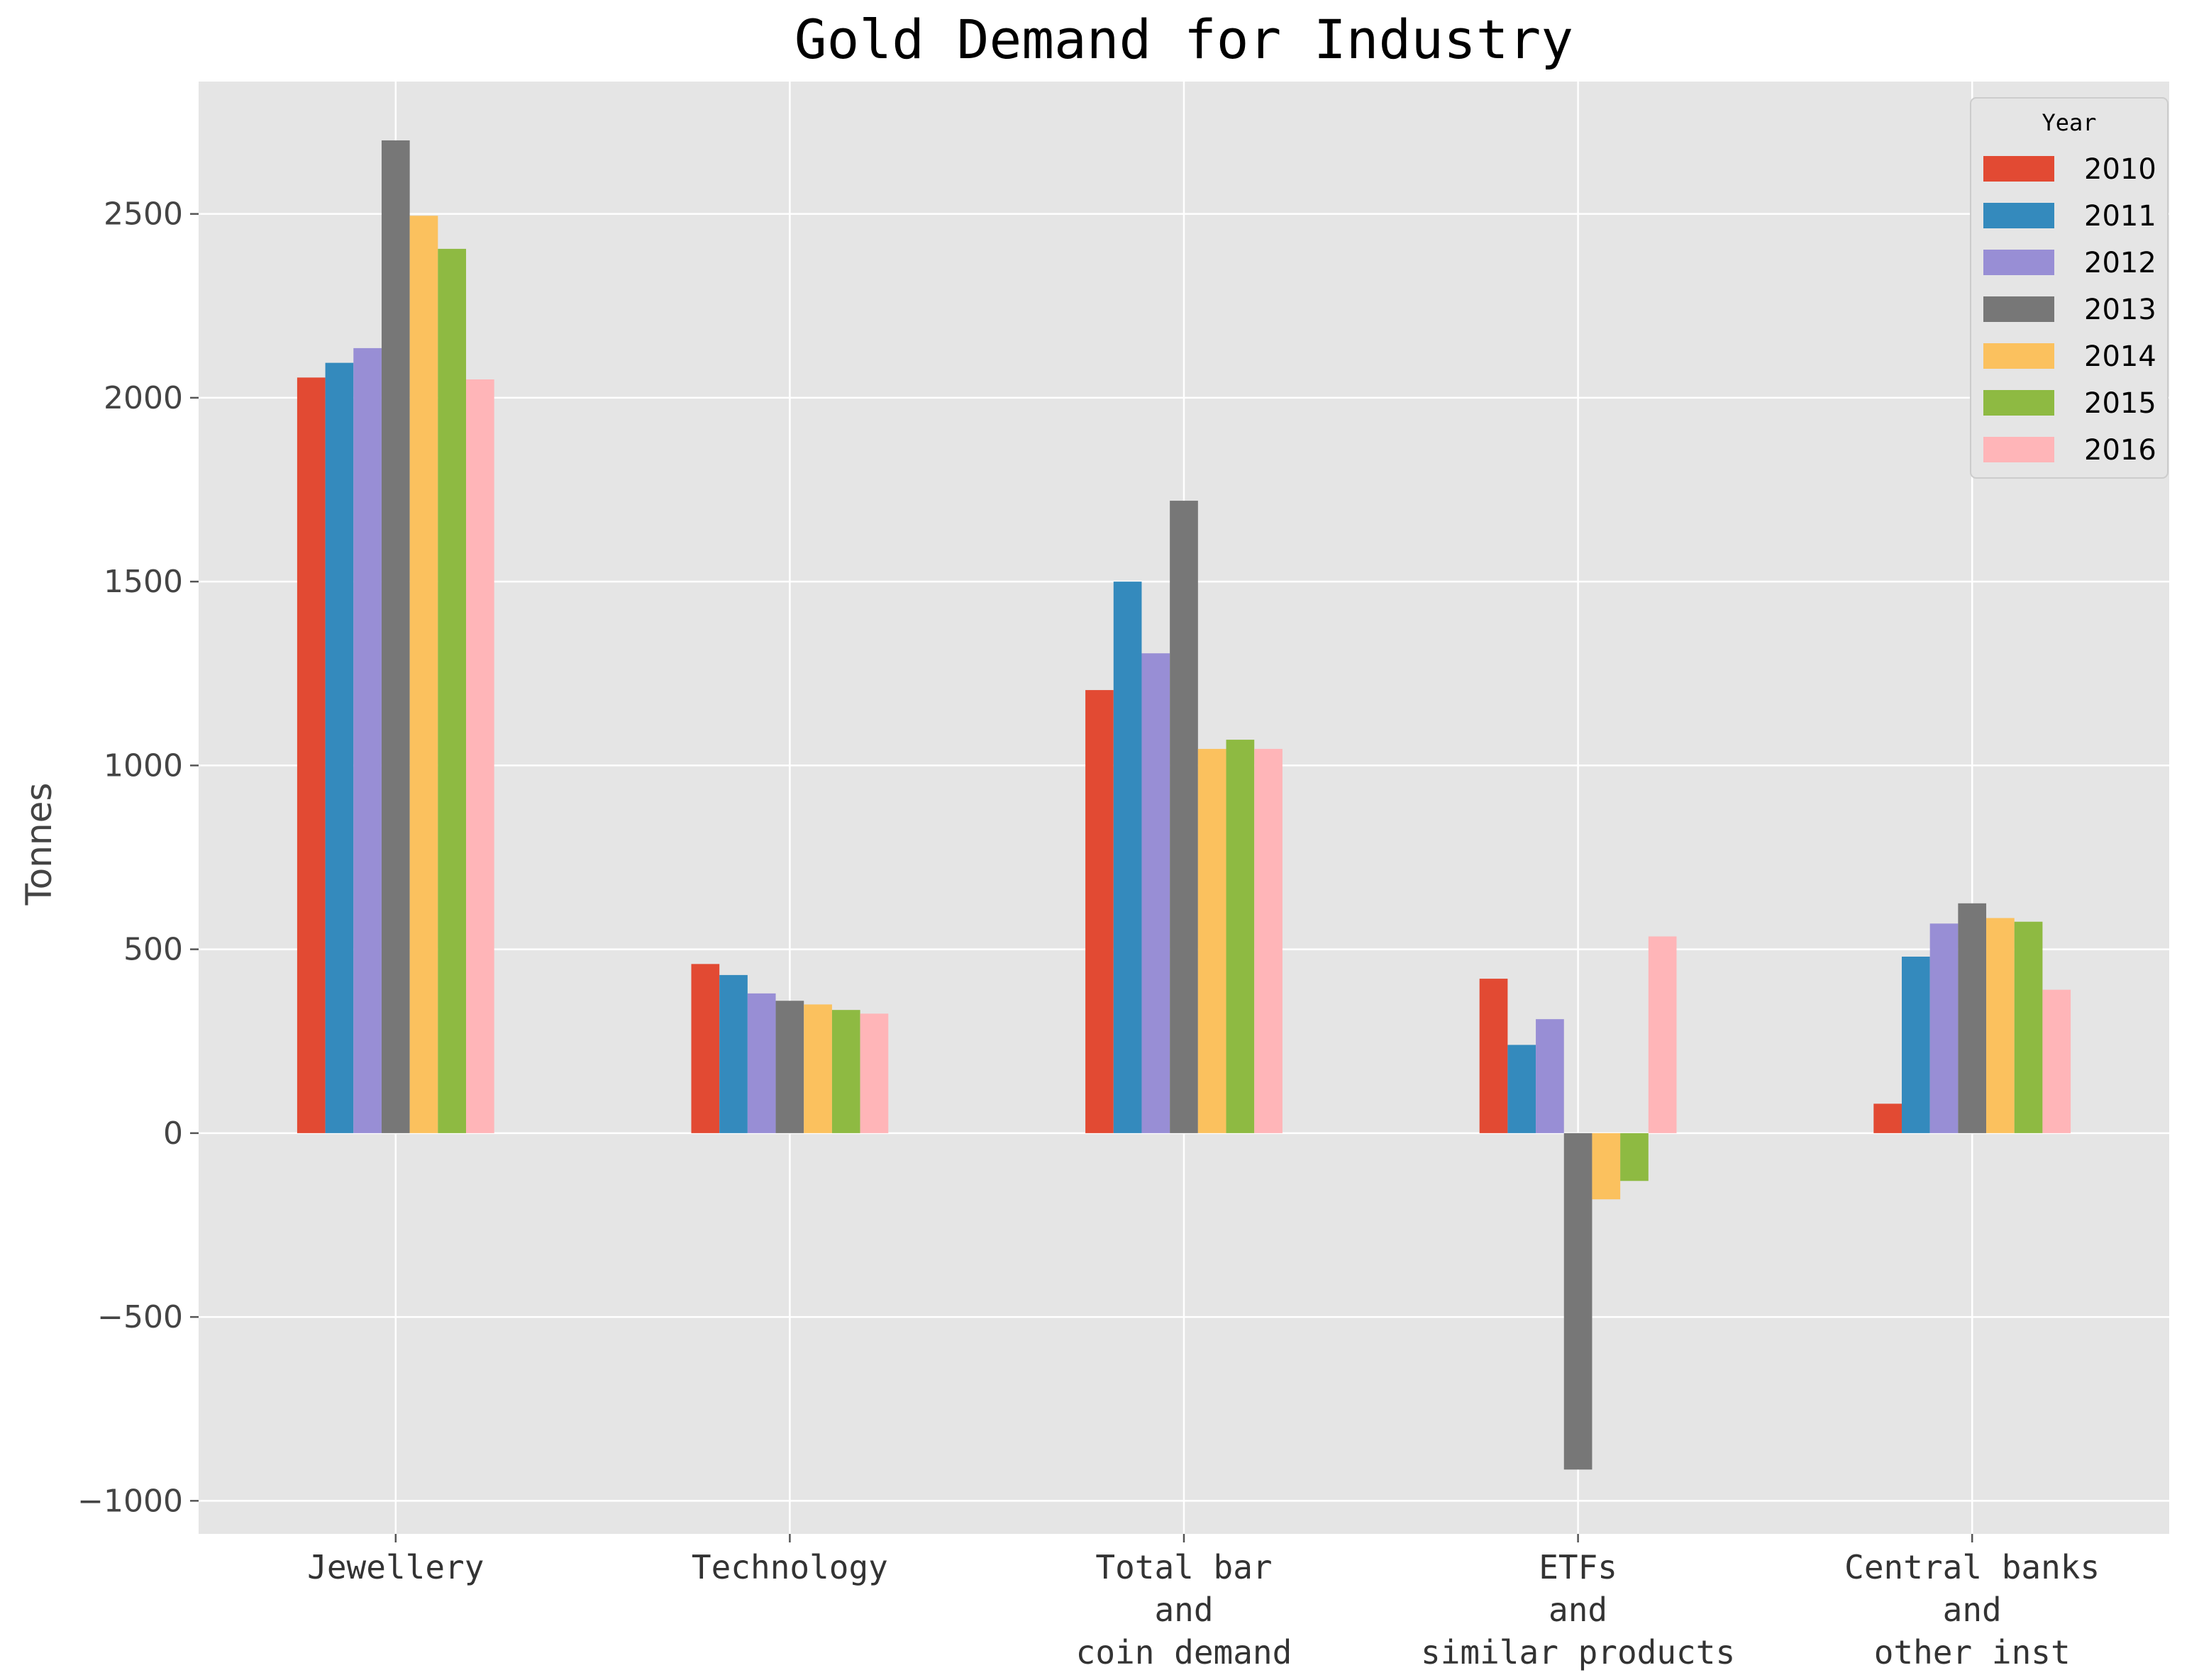 The width and height of the screenshot is (2199, 1680). What do you see at coordinates (2120, 217) in the screenshot?
I see `legend-label-2011: 2011` at bounding box center [2120, 217].